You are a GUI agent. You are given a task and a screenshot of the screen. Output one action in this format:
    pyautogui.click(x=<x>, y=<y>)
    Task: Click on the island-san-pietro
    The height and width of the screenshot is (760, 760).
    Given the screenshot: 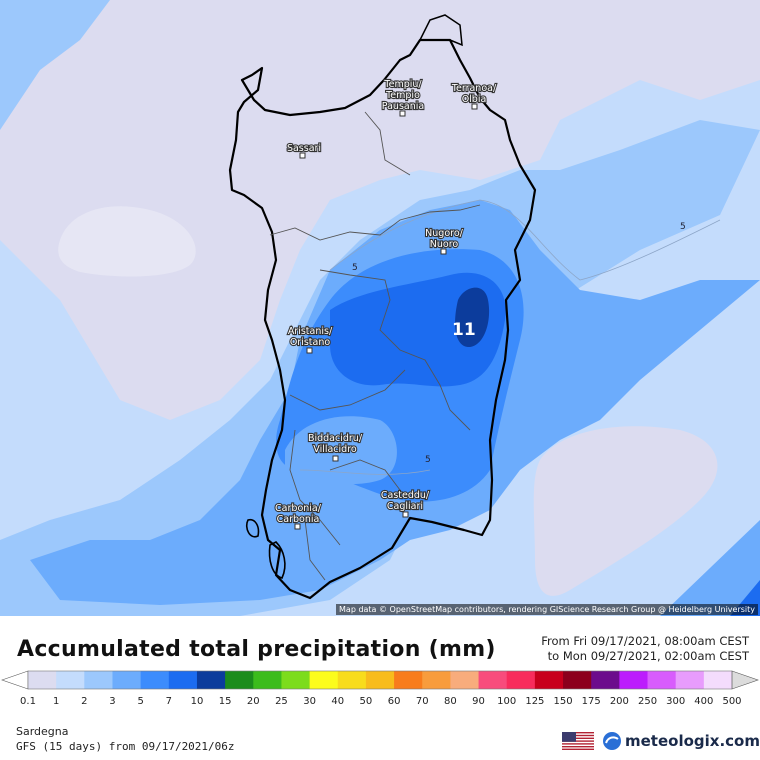 What is the action you would take?
    pyautogui.click(x=252, y=528)
    